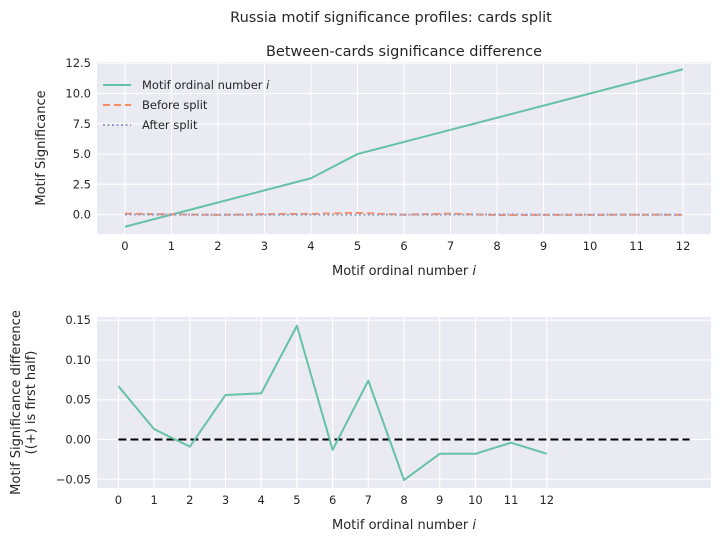 The image size is (720, 541). I want to click on chart-title: Between-cards significance difference, so click(404, 52).